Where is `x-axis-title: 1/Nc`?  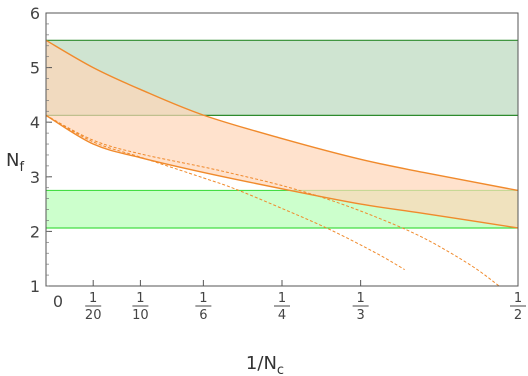 x-axis-title: 1/Nc is located at coordinates (265, 364).